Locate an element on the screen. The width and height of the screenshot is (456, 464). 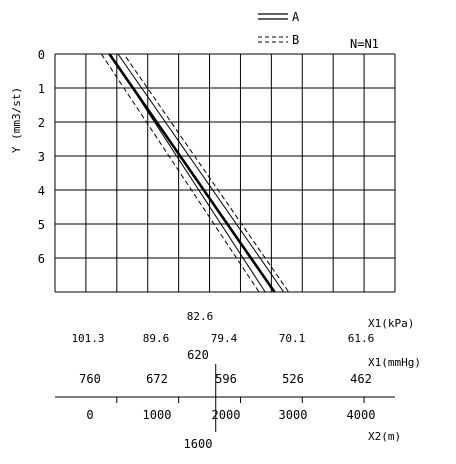
y-tick-label: 0 is located at coordinates (41, 55).